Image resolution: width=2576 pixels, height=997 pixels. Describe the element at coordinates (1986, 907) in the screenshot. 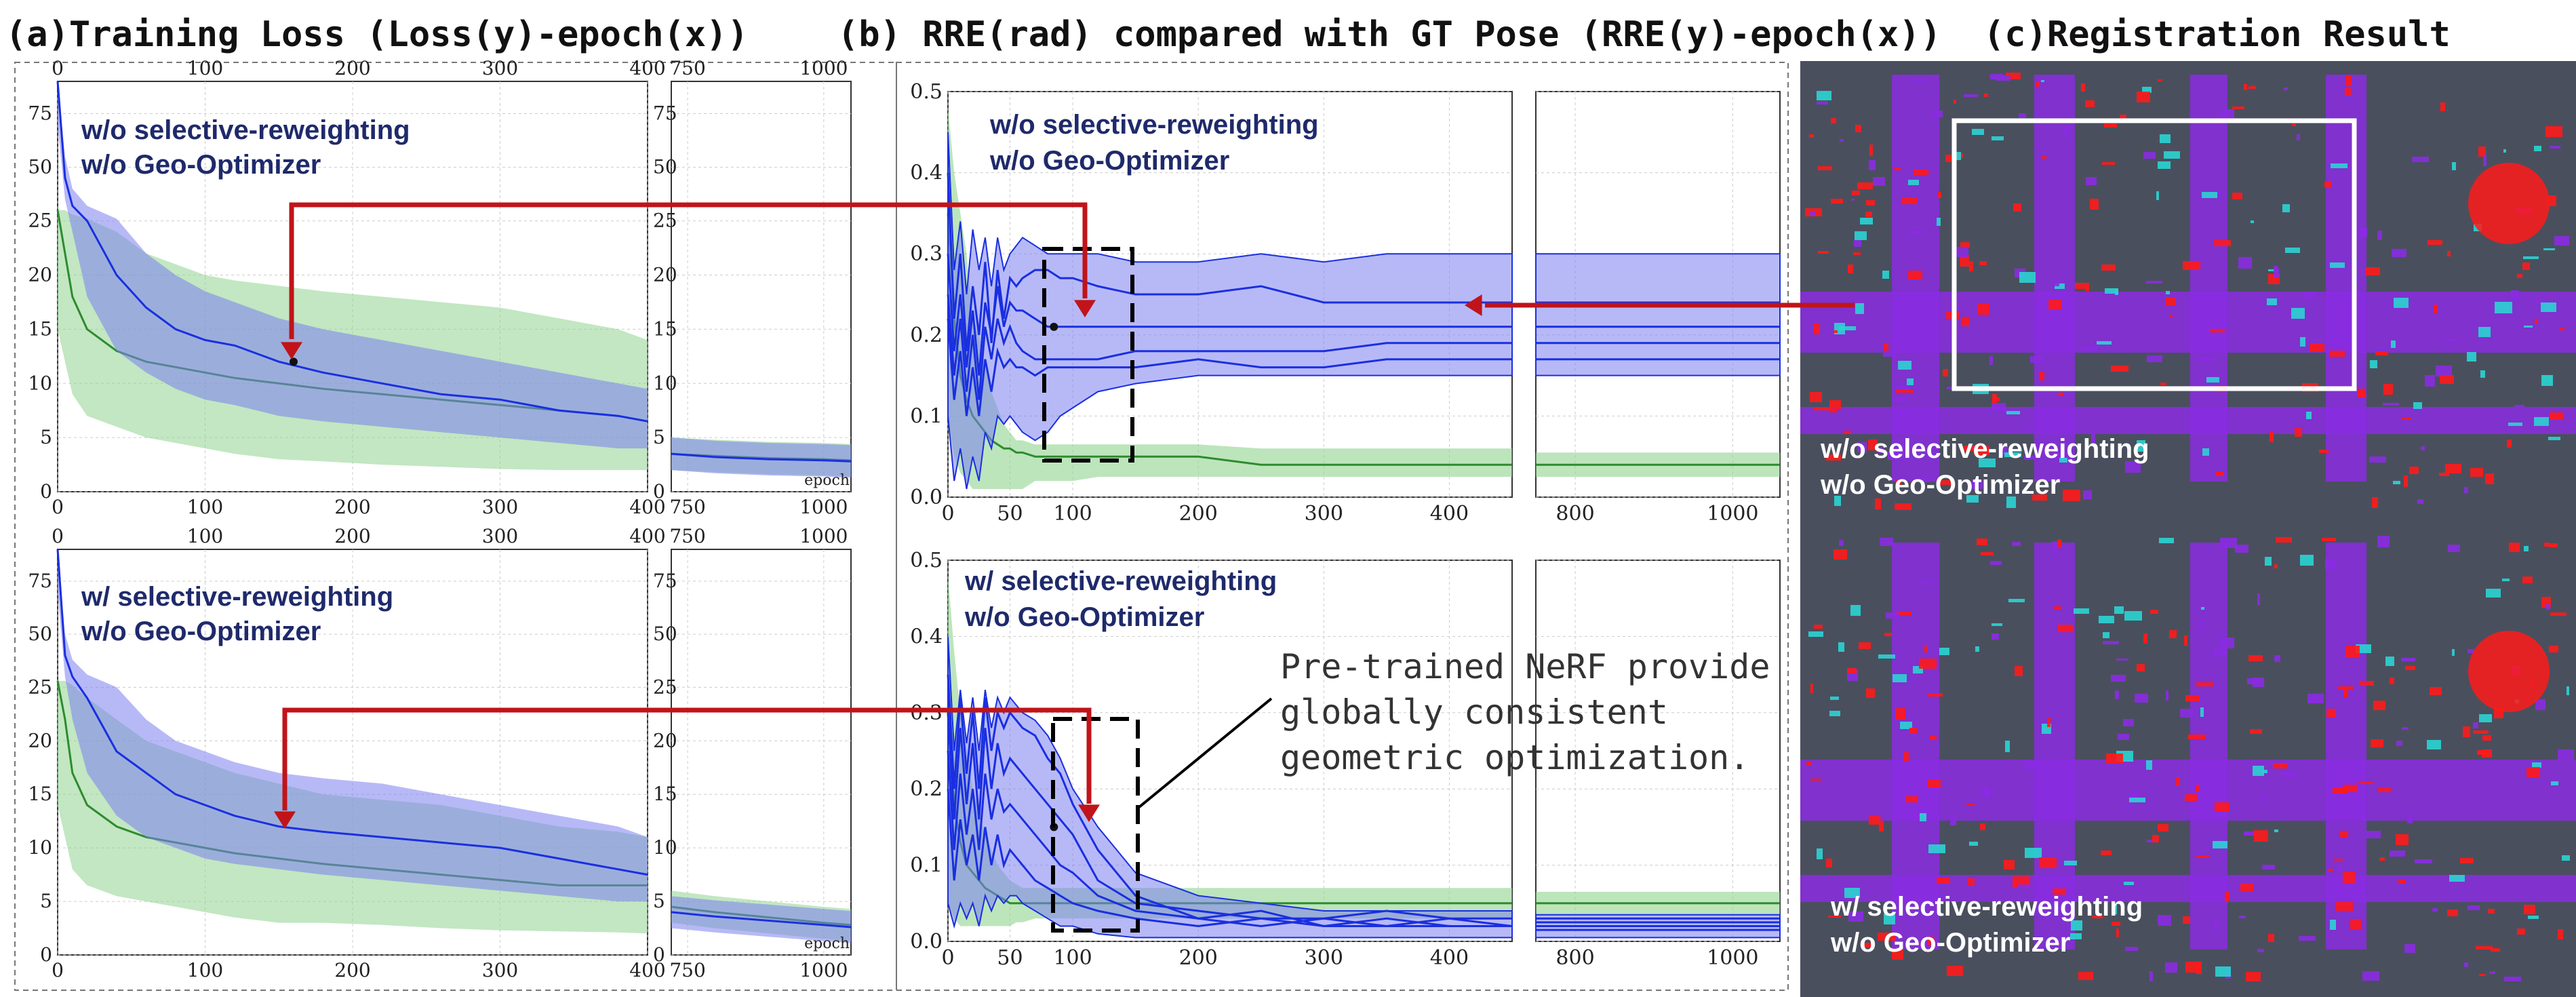

I see `map-bot-label-line1: w/ selective-reweighting` at that location.